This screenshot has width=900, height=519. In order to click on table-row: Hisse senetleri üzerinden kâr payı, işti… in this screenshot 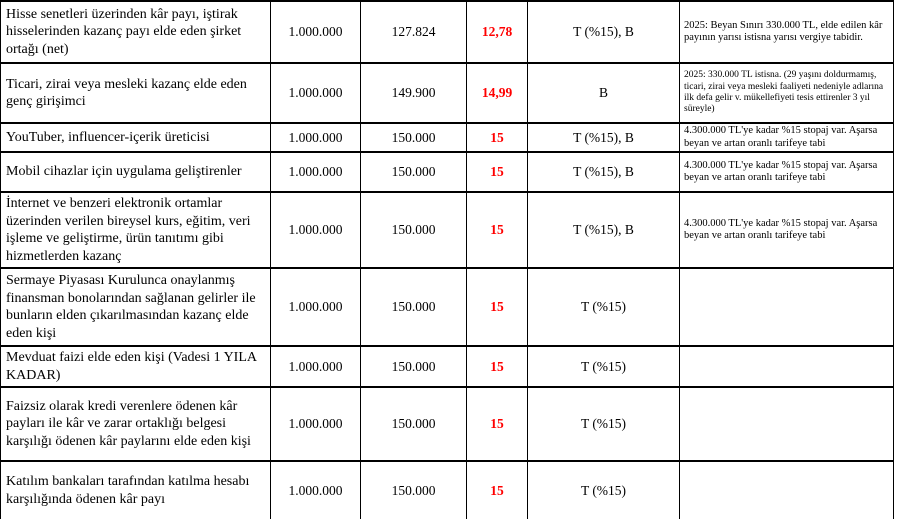, I will do `click(447, 32)`.